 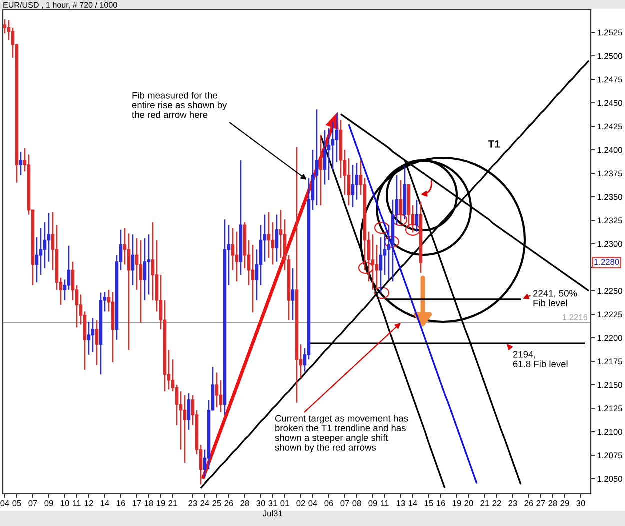 I want to click on annotation: 2194, 61.8 Fib level, so click(x=540, y=359).